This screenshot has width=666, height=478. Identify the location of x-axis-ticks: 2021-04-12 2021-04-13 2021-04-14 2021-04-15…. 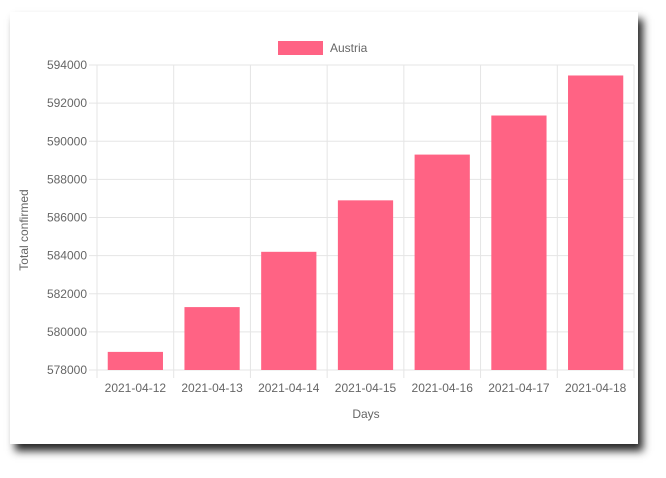
(366, 388).